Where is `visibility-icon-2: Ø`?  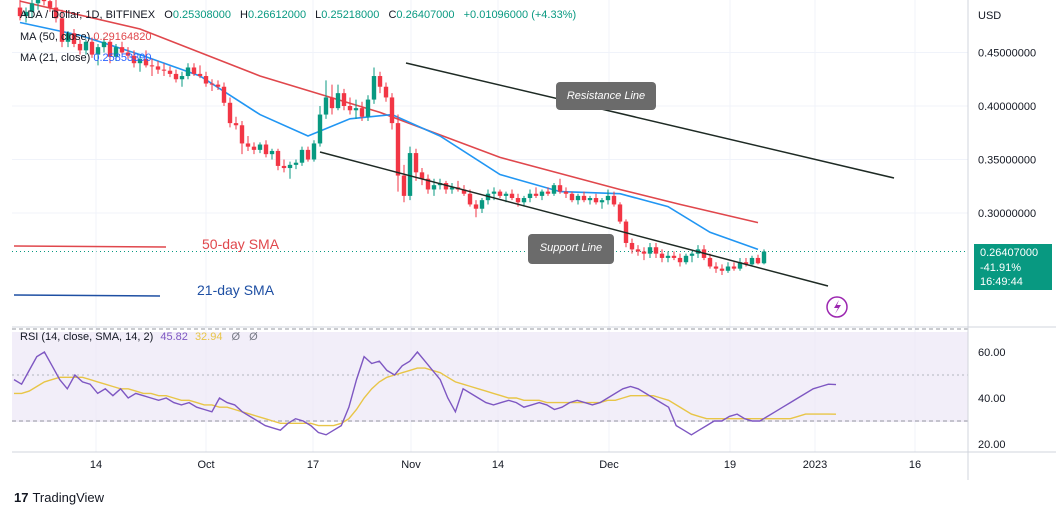
visibility-icon-2: Ø is located at coordinates (253, 337).